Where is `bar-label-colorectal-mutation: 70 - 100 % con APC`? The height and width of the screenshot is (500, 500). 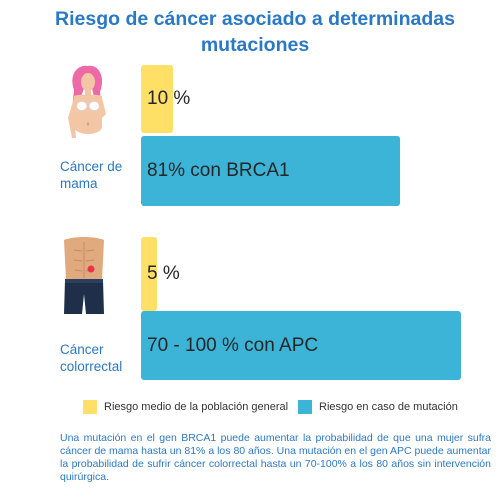 bar-label-colorectal-mutation: 70 - 100 % con APC is located at coordinates (233, 345).